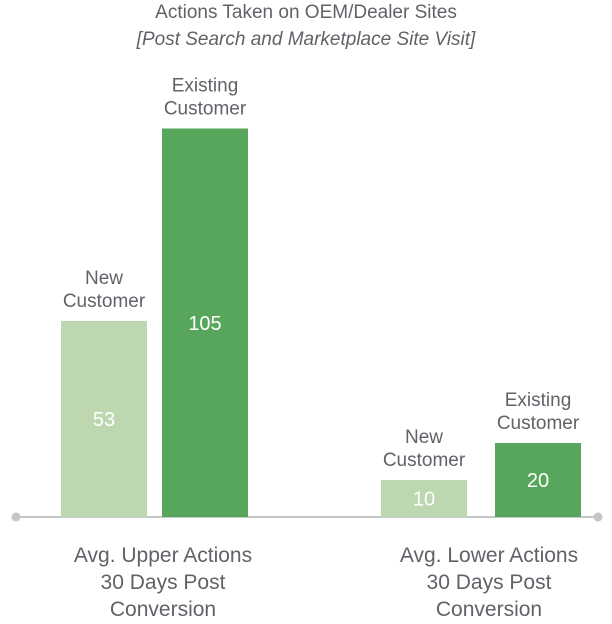 The height and width of the screenshot is (624, 612). I want to click on bar-value-label: 10, so click(424, 500).